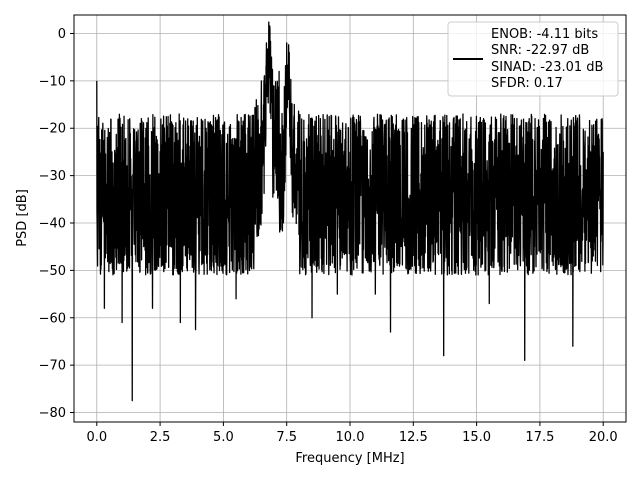  I want to click on y-tick-label: −30, so click(52, 176).